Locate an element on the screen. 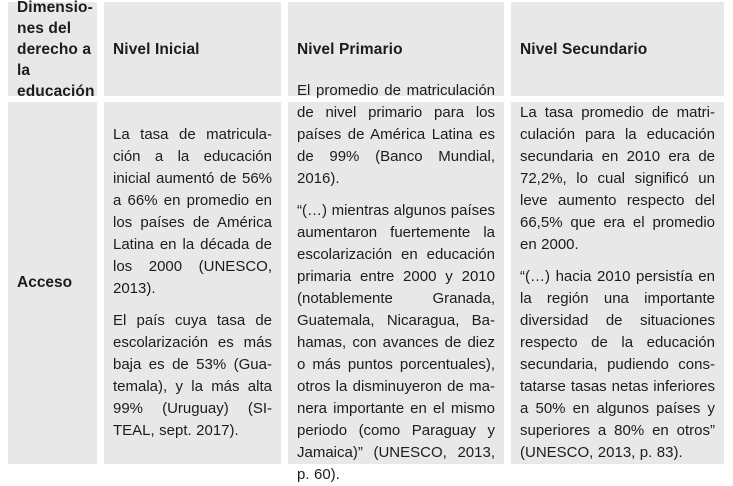  header-nivel-secundario: Nivel Secundario is located at coordinates (617, 49).